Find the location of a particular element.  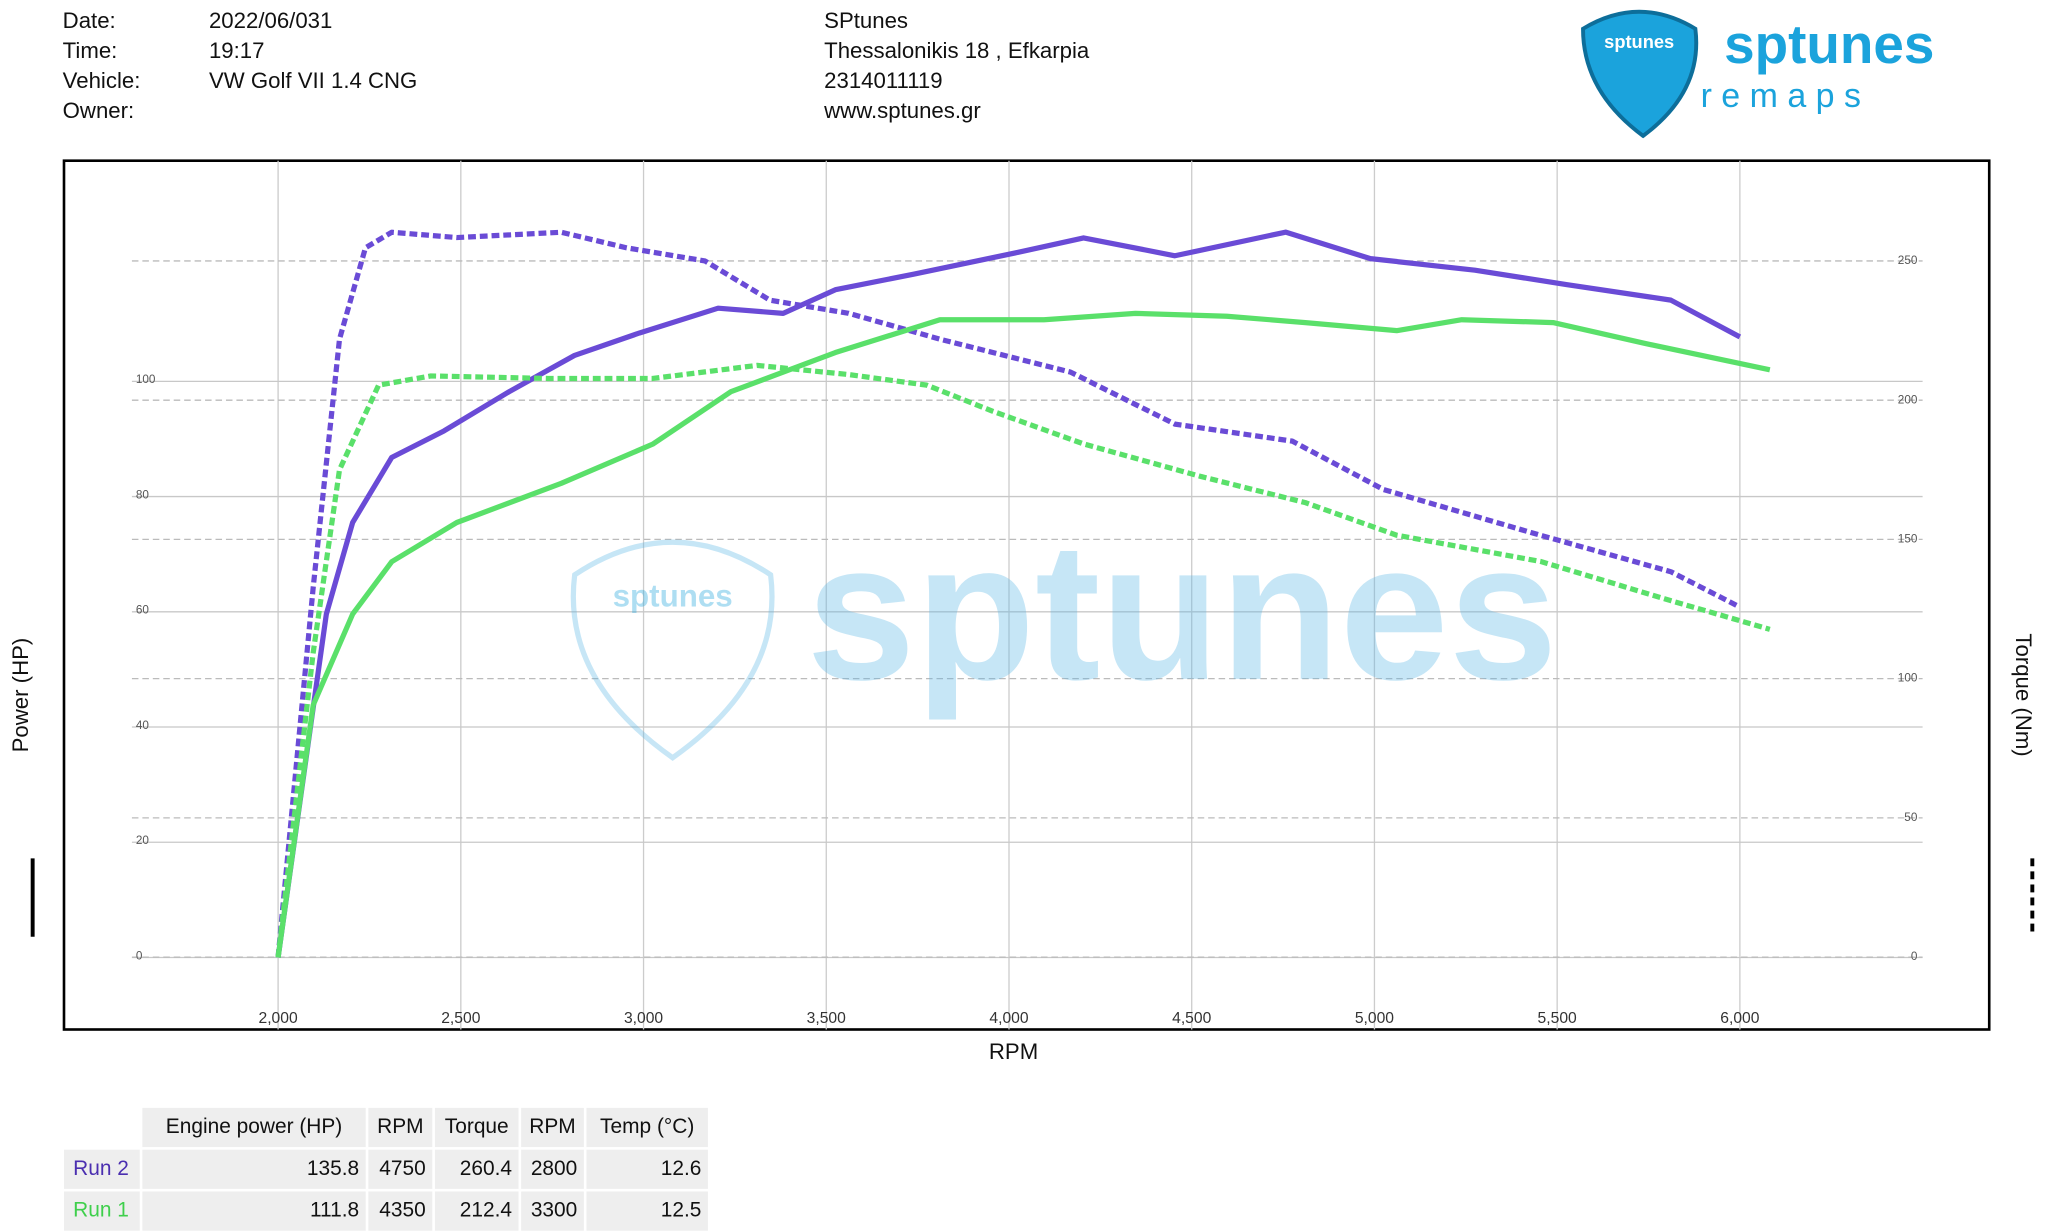

cell-value: 12.5 is located at coordinates (681, 1210).